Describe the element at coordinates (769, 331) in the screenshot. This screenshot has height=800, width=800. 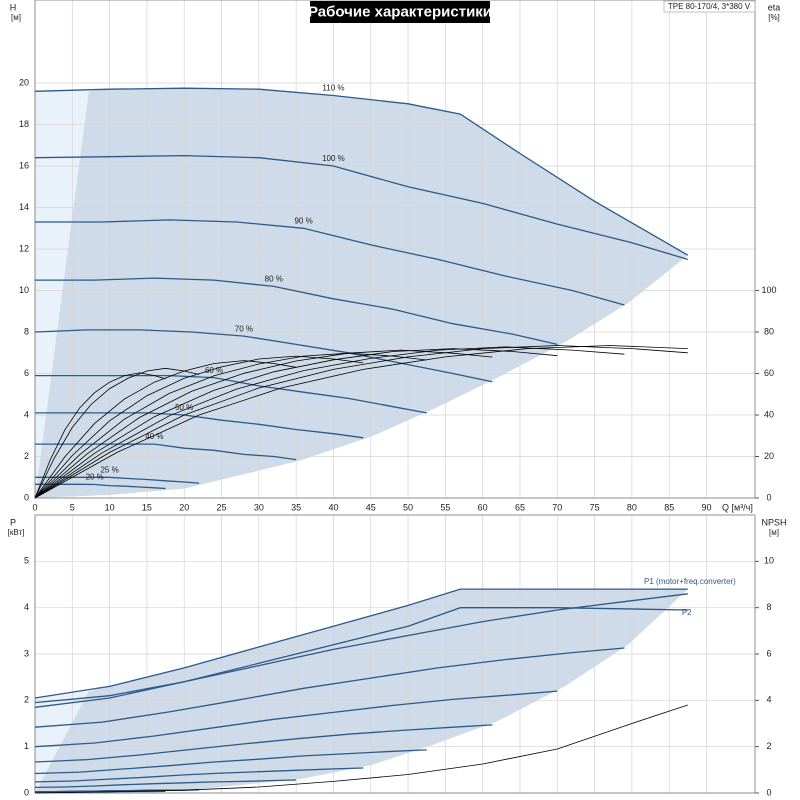
I see `y2-tick-label: 80` at that location.